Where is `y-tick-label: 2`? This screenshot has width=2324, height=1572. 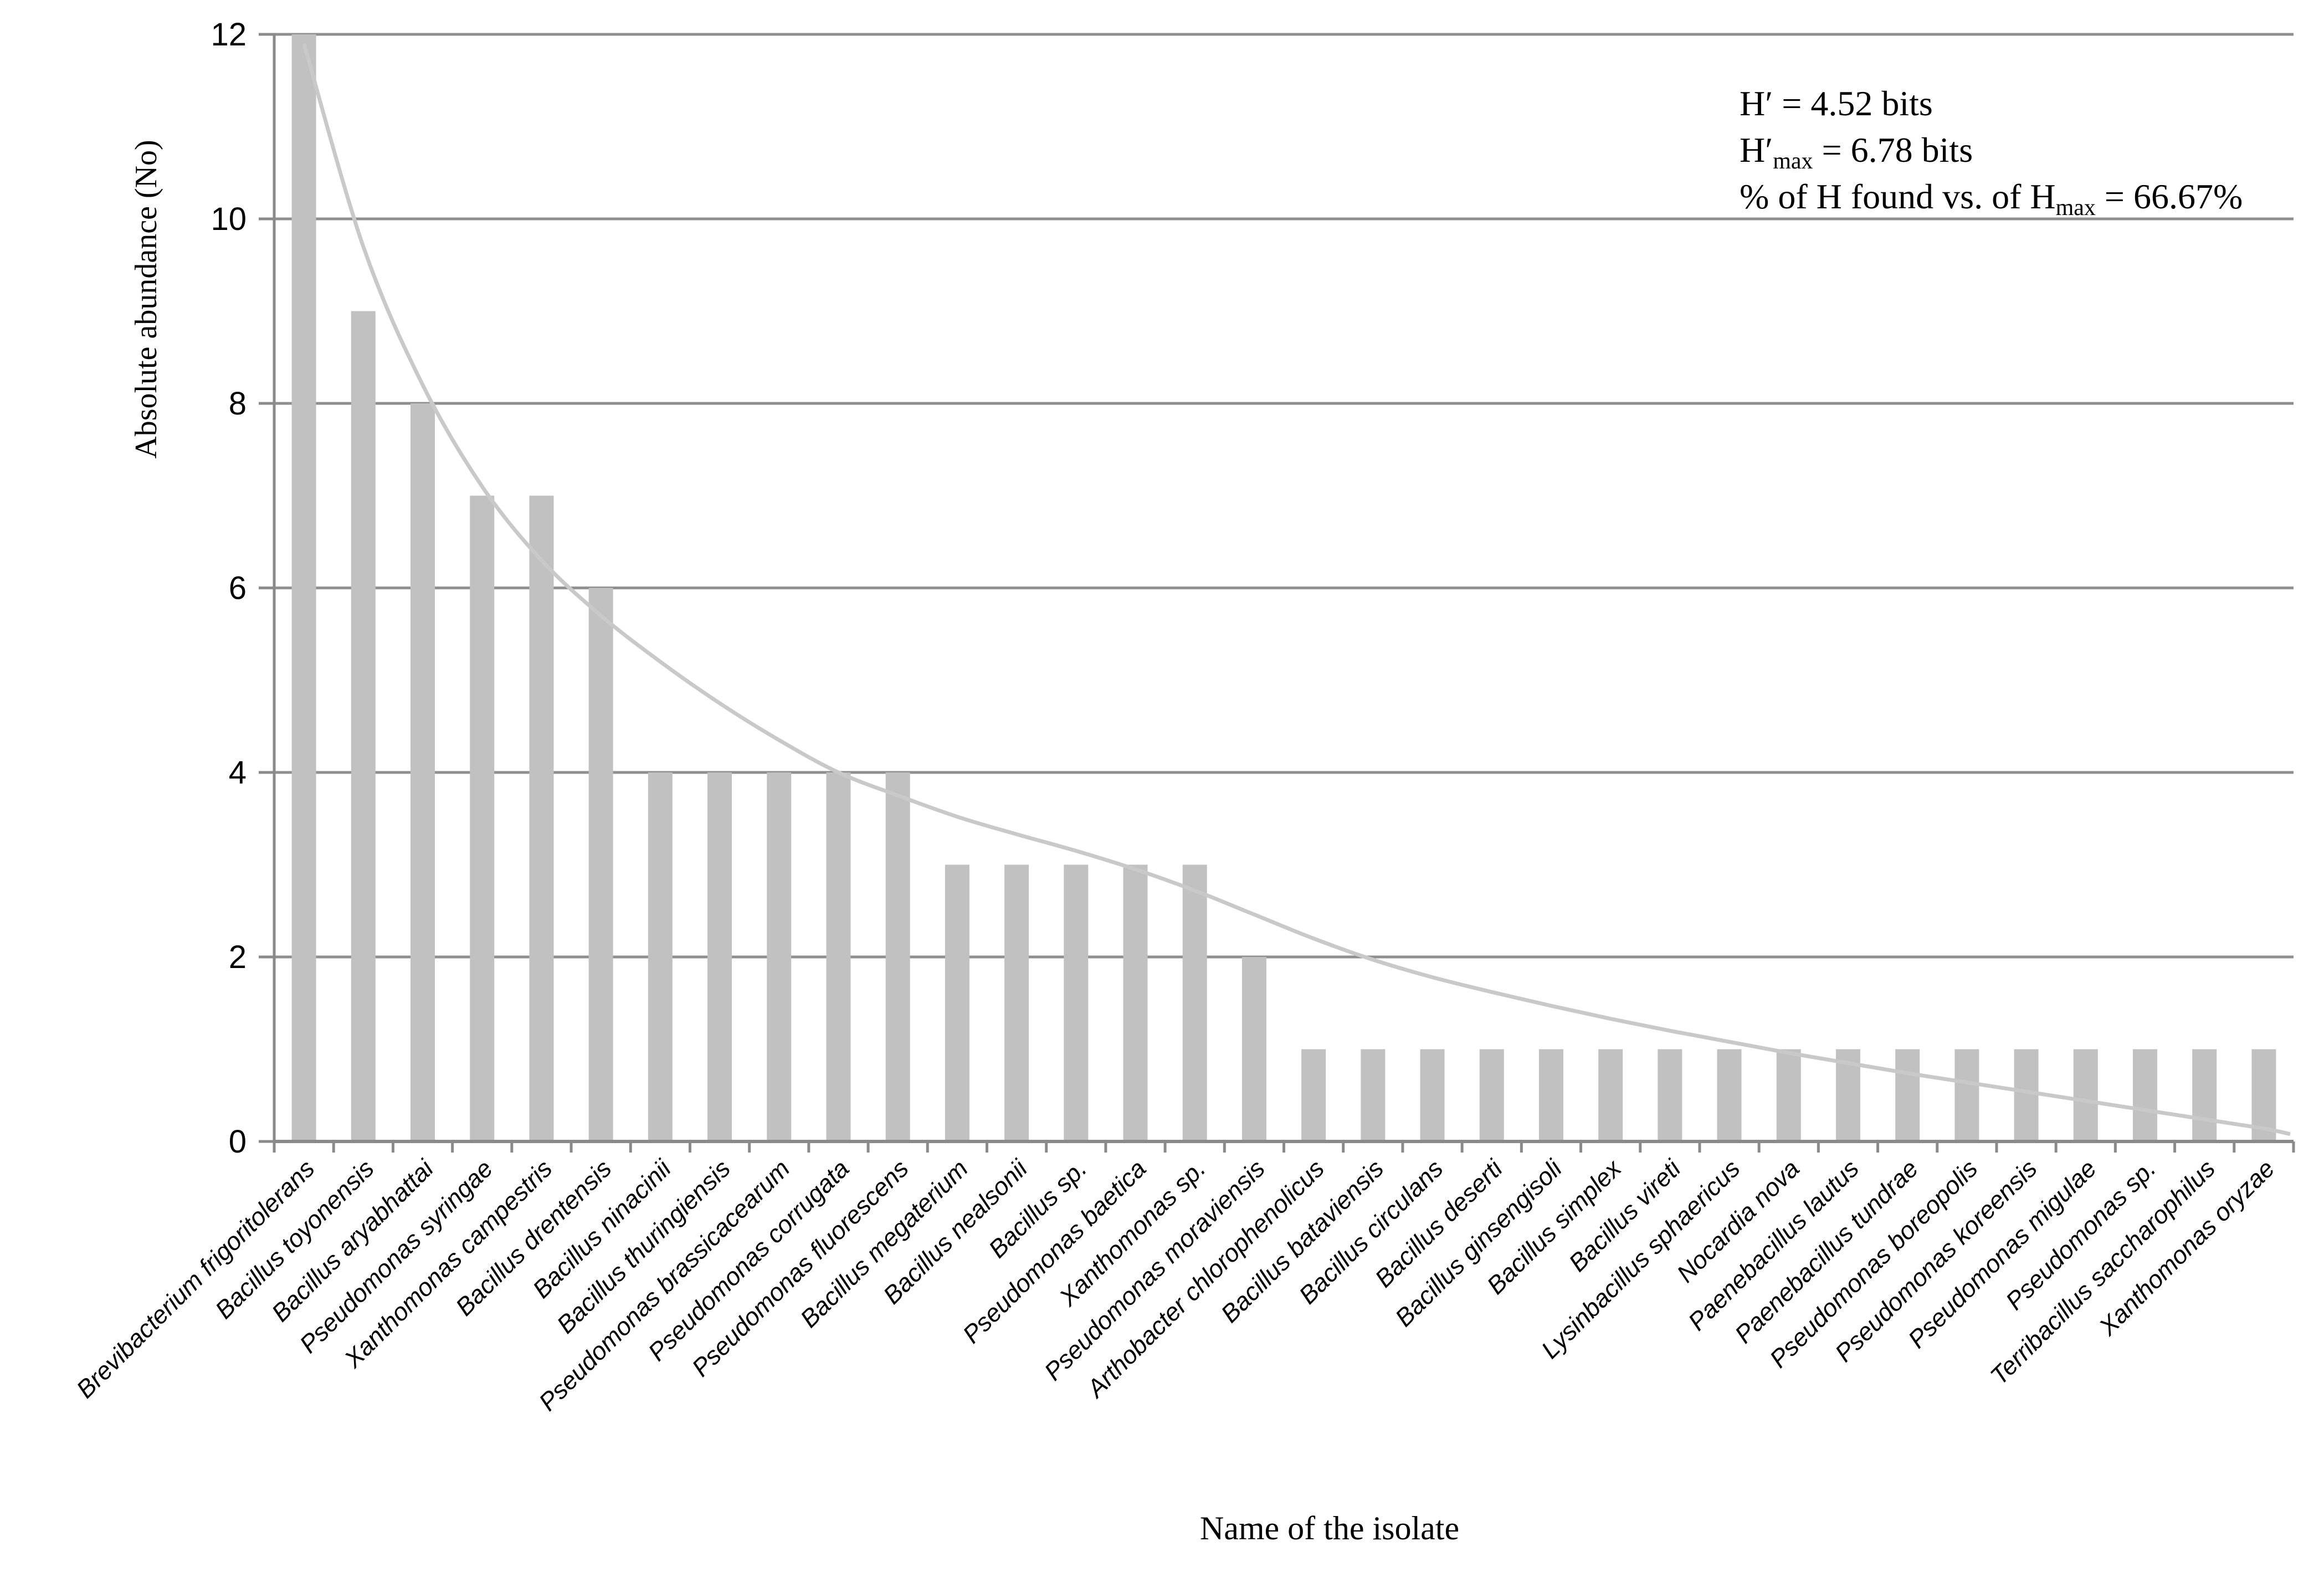 y-tick-label: 2 is located at coordinates (238, 957).